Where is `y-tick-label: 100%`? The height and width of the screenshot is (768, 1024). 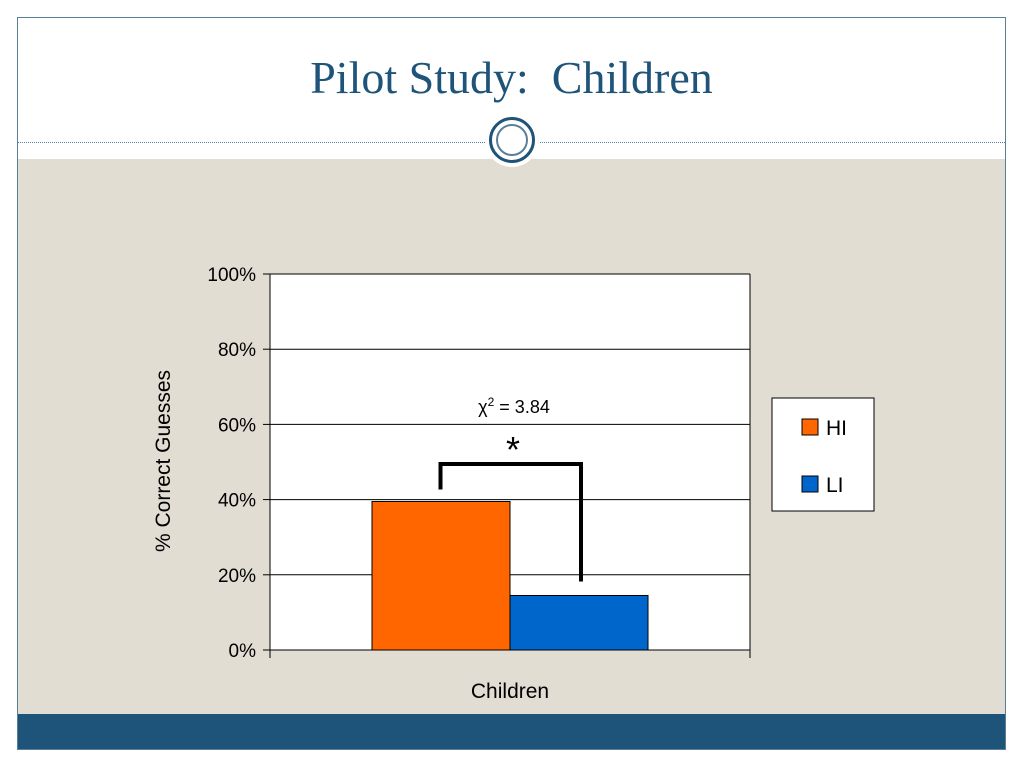 y-tick-label: 100% is located at coordinates (231, 275).